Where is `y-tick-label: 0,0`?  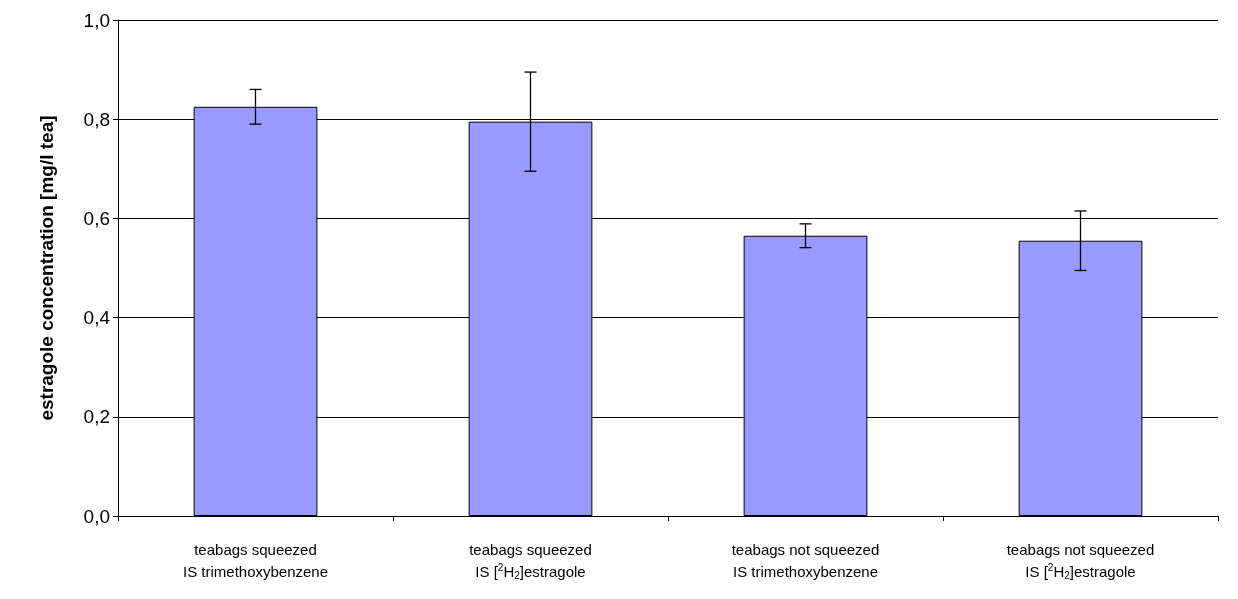
y-tick-label: 0,0 is located at coordinates (96, 516).